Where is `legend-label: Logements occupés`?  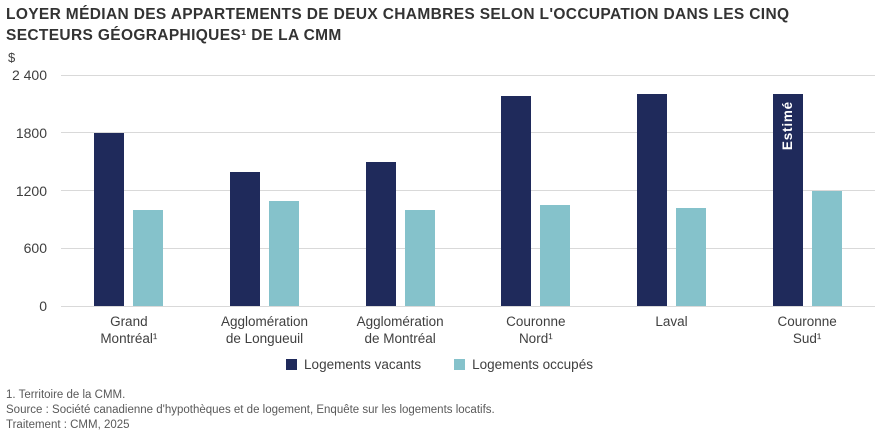 legend-label: Logements occupés is located at coordinates (532, 364).